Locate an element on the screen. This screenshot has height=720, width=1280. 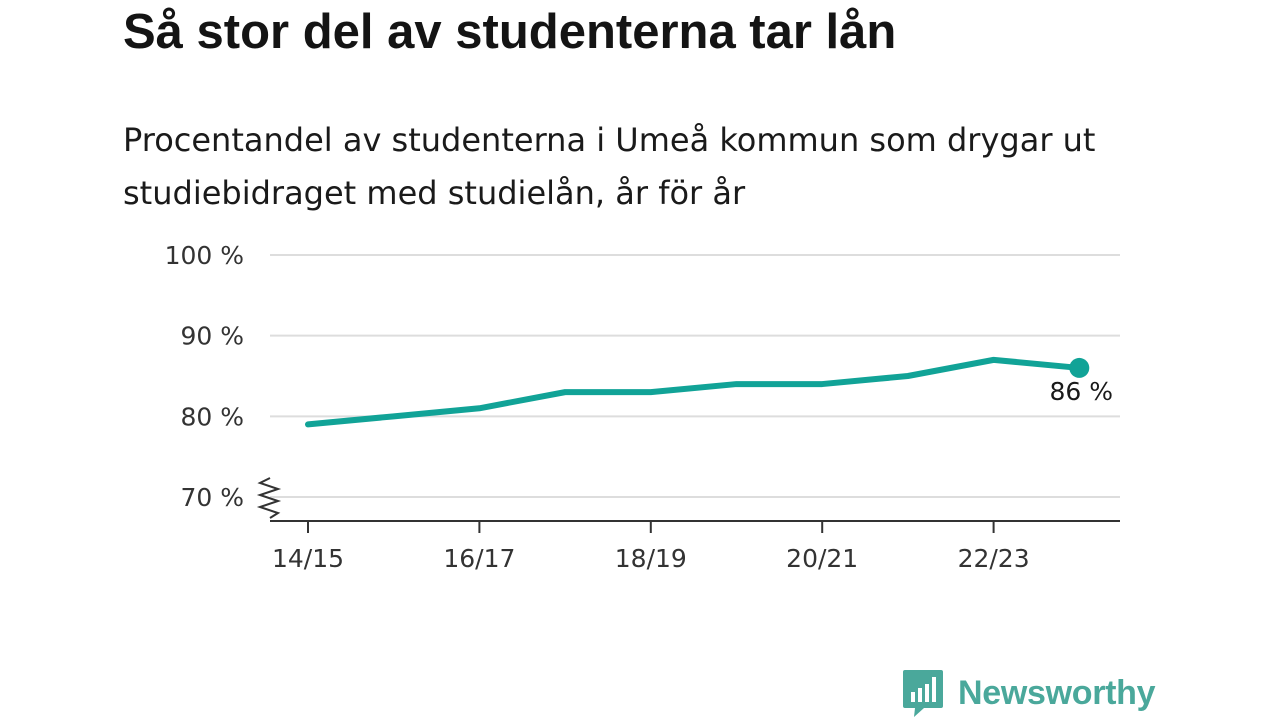
last-data-point is located at coordinates (1079, 367).